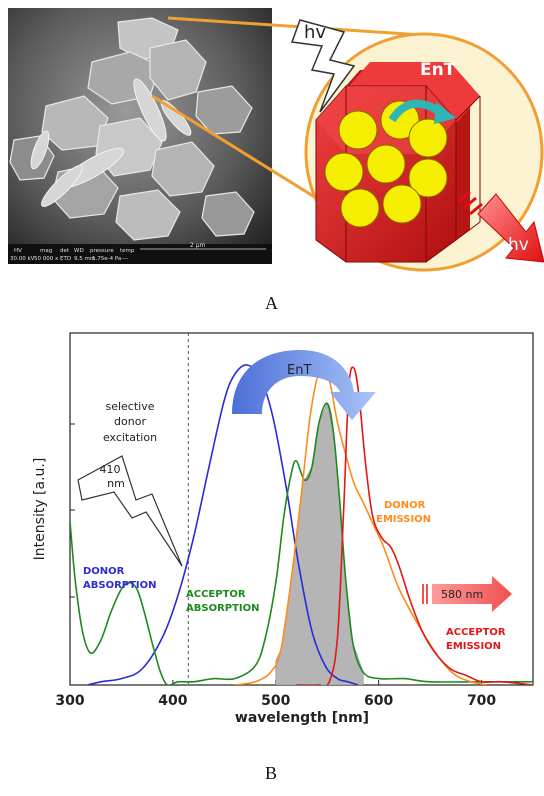 Image resolution: width=544 pixels, height=796 pixels. Describe the element at coordinates (129, 406) in the screenshot. I see `annotation-text: selective` at that location.